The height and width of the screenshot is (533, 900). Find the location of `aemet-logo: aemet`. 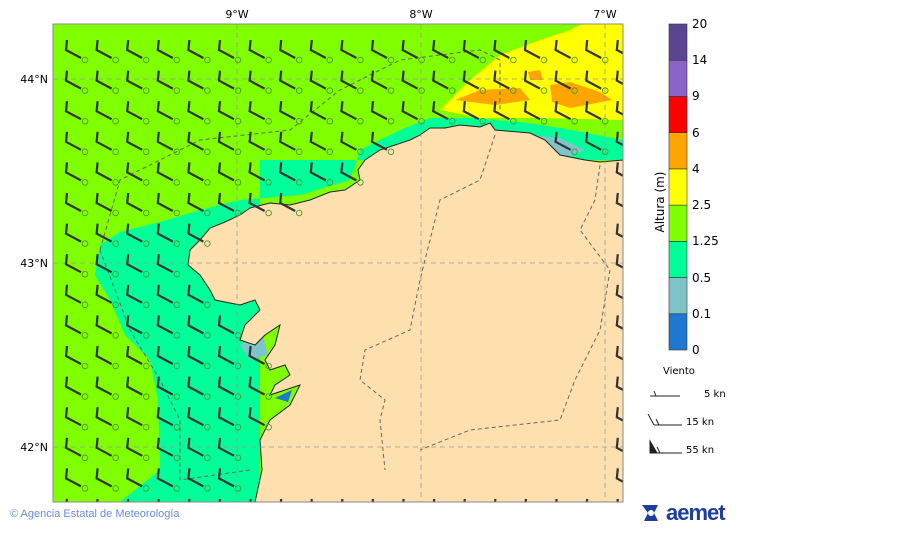

aemet-logo: aemet is located at coordinates (683, 513).